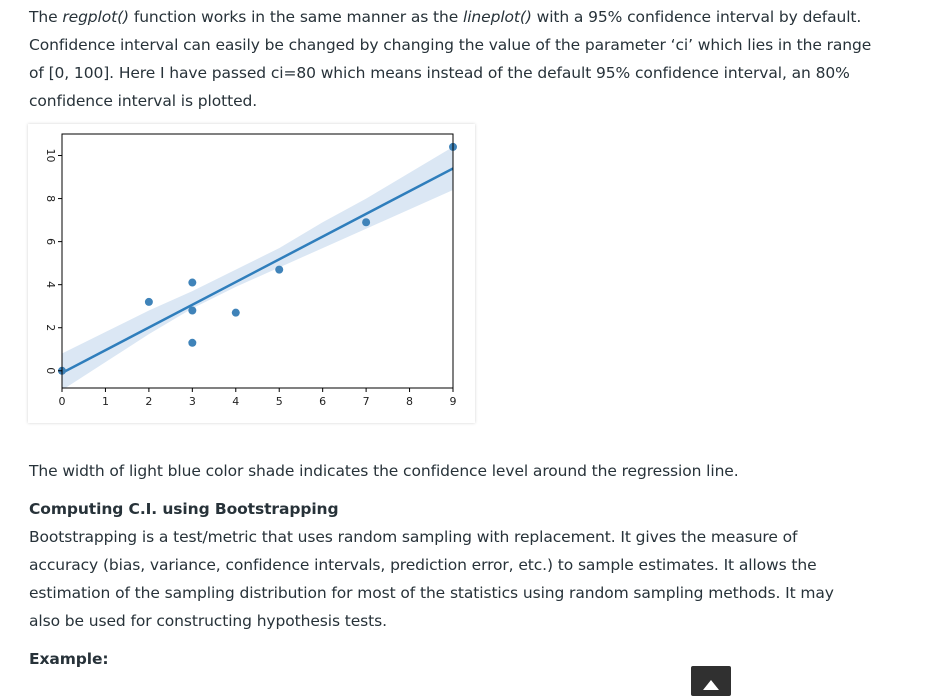 This screenshot has width=928, height=696. I want to click on x-tick-label: 4, so click(235, 401).